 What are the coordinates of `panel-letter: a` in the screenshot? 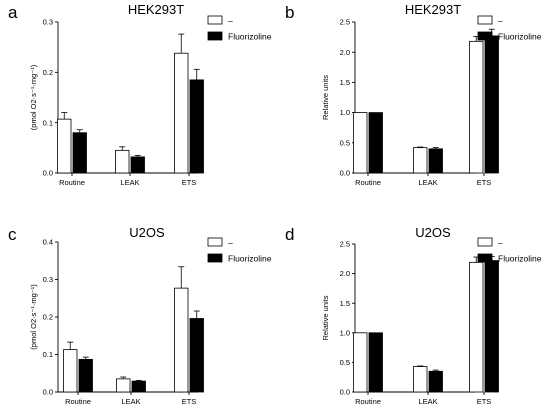 It's located at (13, 12).